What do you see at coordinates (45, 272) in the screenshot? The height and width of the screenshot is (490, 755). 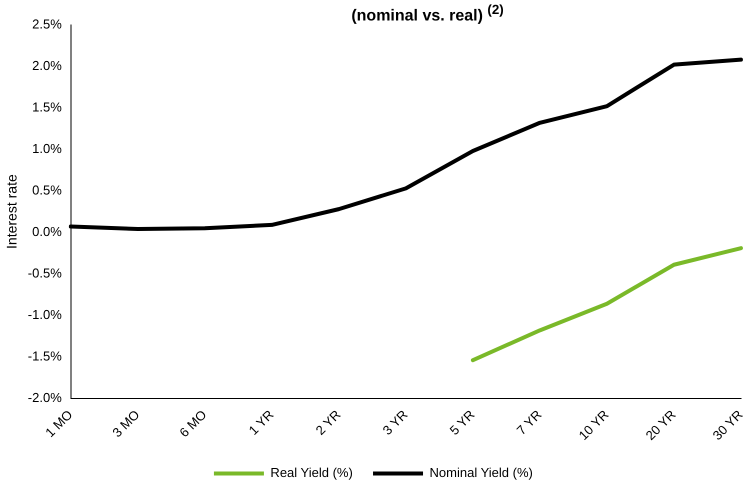 I see `y-tick-label: -0.5%` at bounding box center [45, 272].